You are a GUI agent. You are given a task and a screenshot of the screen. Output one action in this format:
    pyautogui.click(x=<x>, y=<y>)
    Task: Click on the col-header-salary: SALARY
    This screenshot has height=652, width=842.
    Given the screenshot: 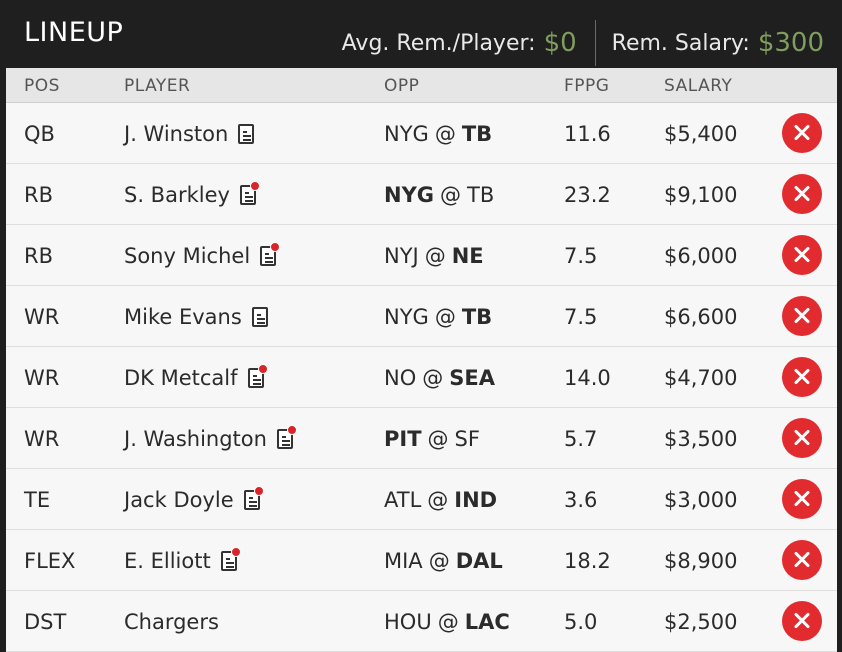 What is the action you would take?
    pyautogui.click(x=698, y=86)
    